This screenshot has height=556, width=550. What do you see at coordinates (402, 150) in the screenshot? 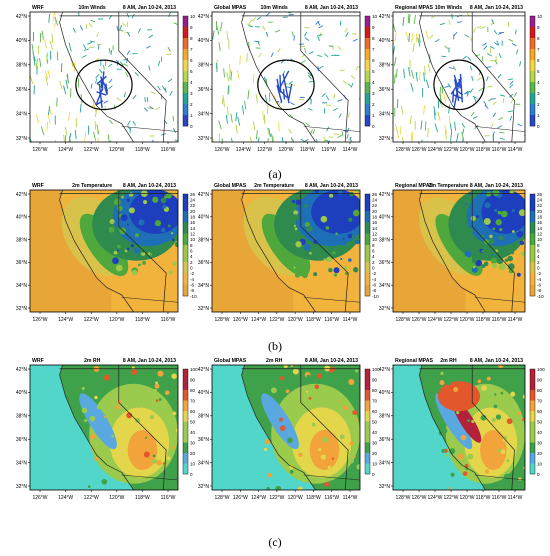
I see `x-tick-label: 128°W` at bounding box center [402, 150].